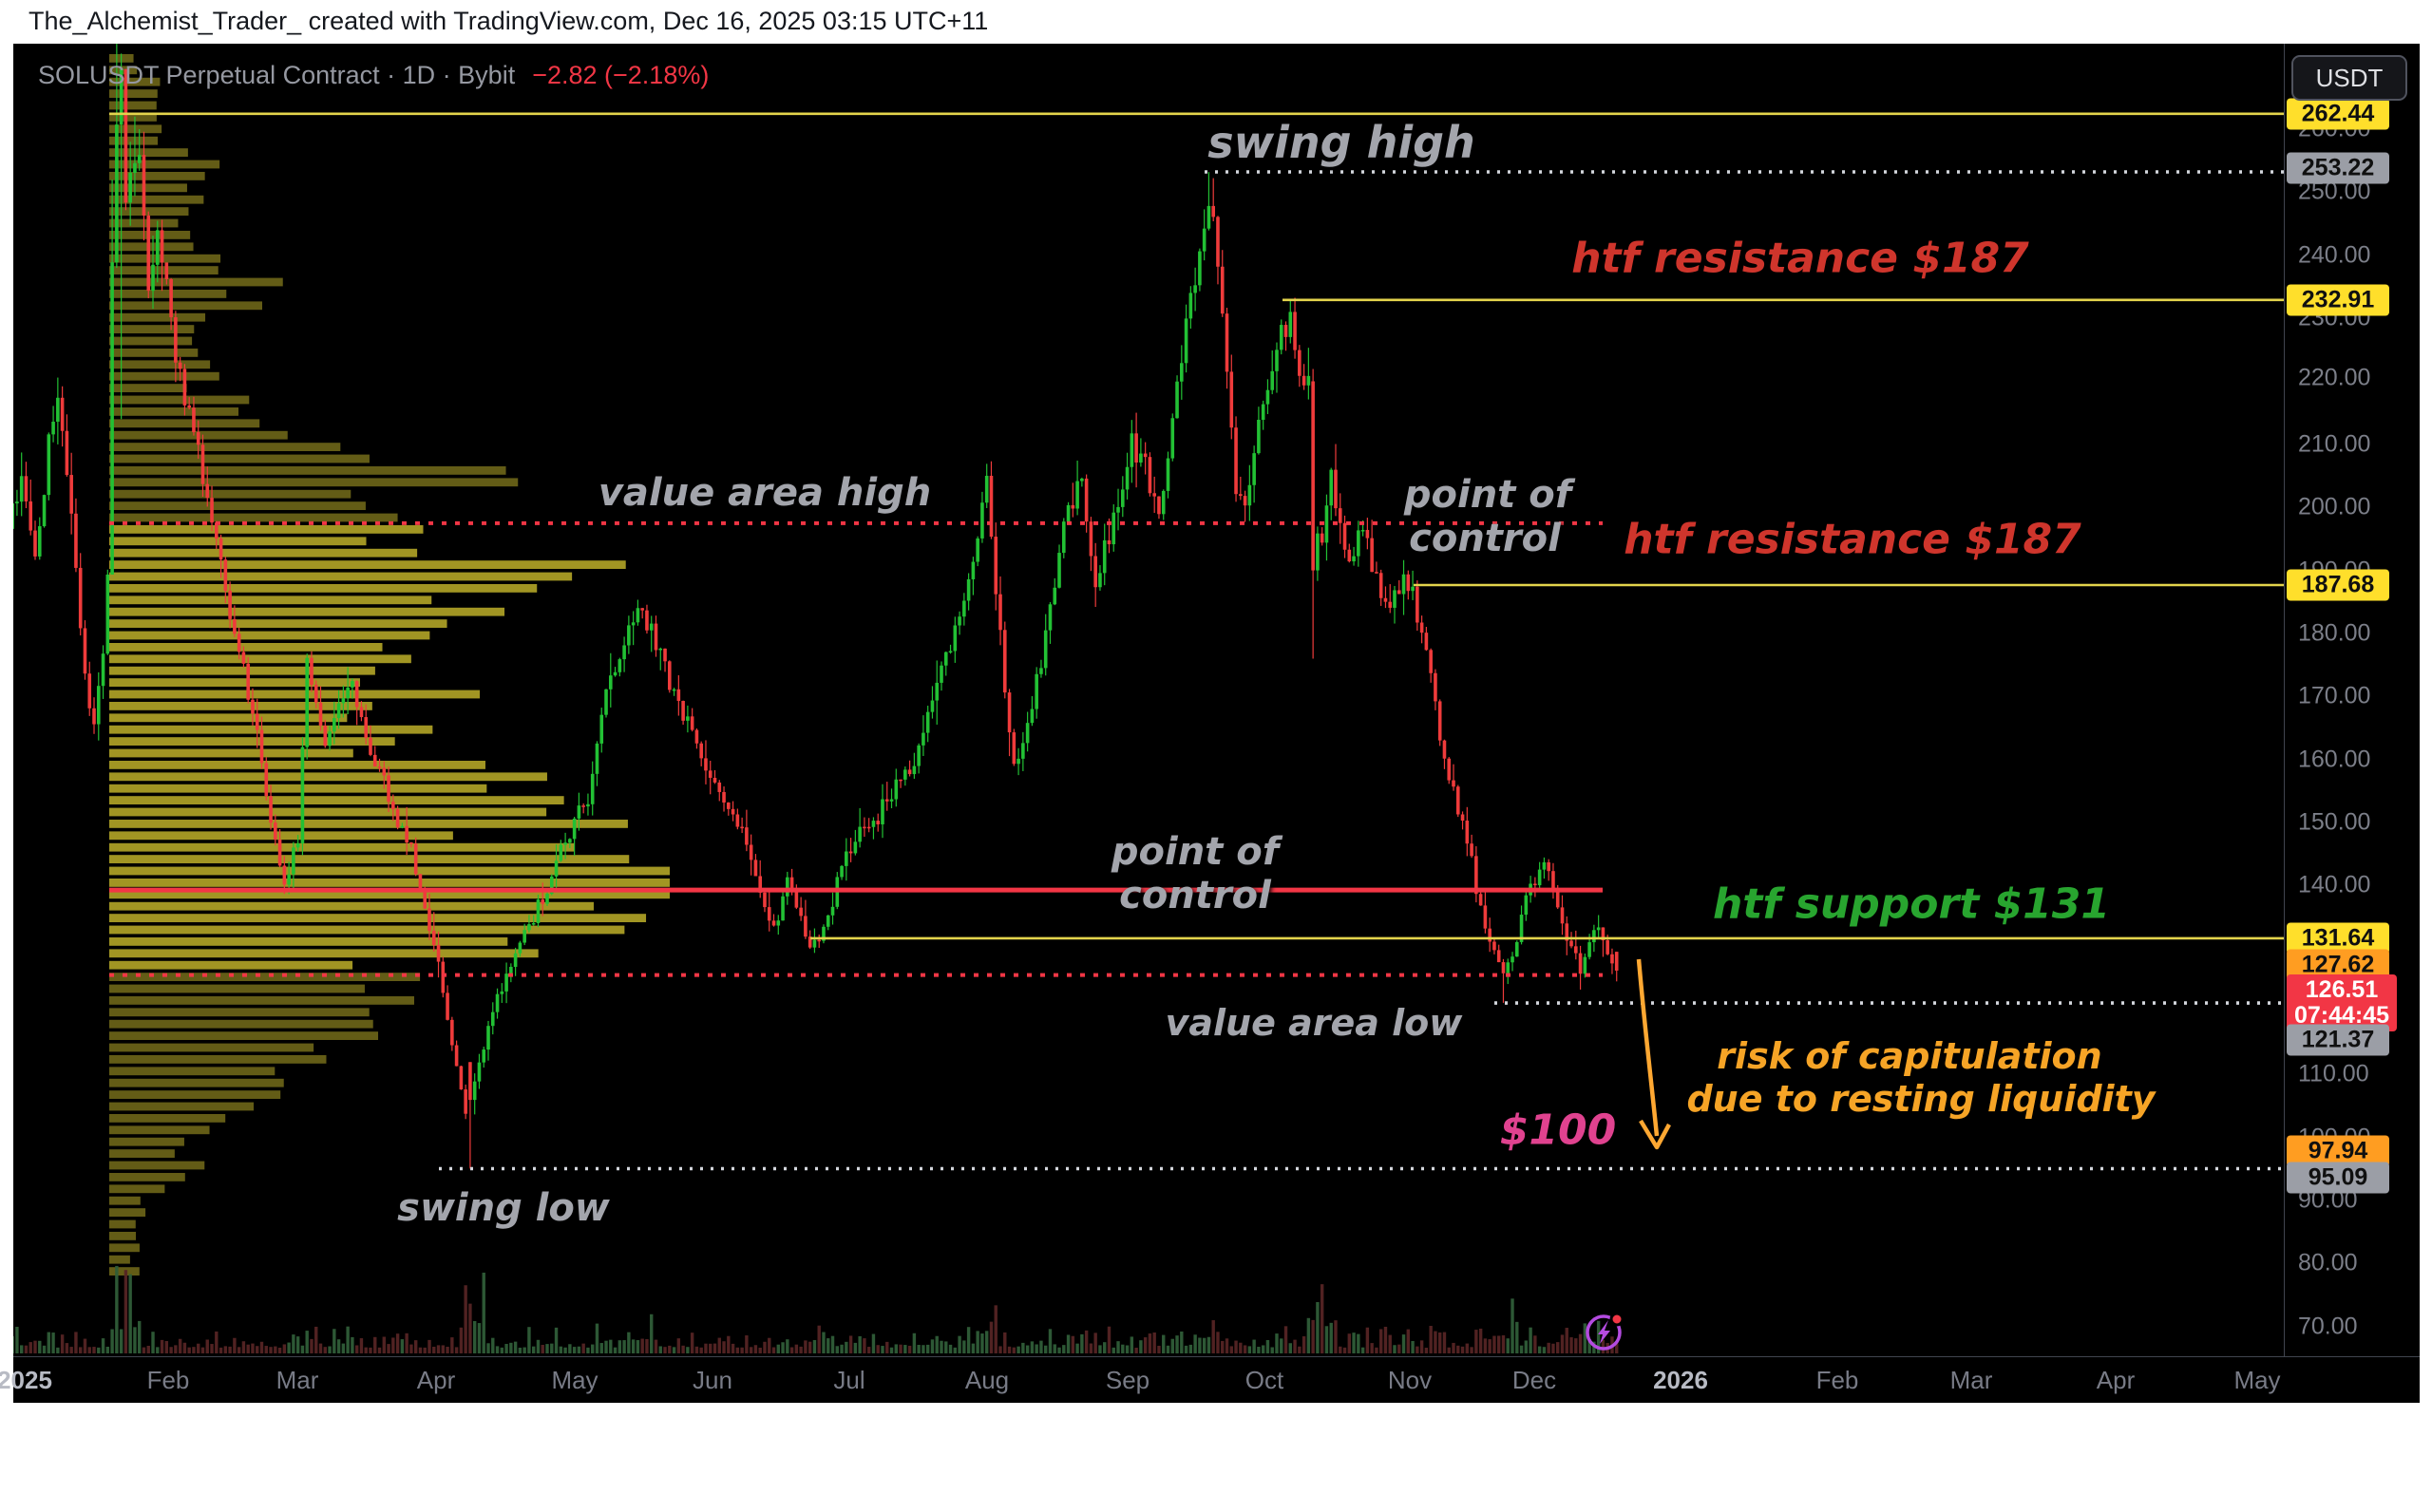 This screenshot has width=2432, height=1512. I want to click on price-label-95.09: 95.09, so click(2338, 1178).